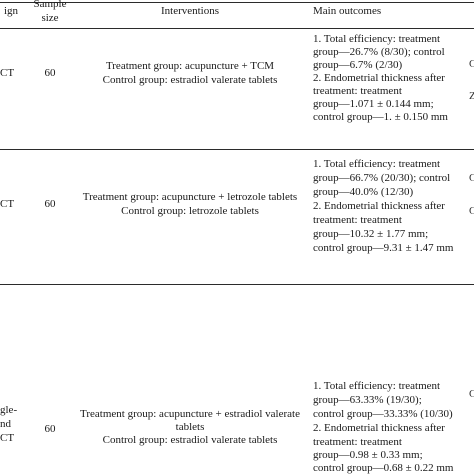 The image size is (474, 476). Describe the element at coordinates (190, 66) in the screenshot. I see `table-row-1-intervention-1: Treatment group: acupuncture + TCM` at that location.